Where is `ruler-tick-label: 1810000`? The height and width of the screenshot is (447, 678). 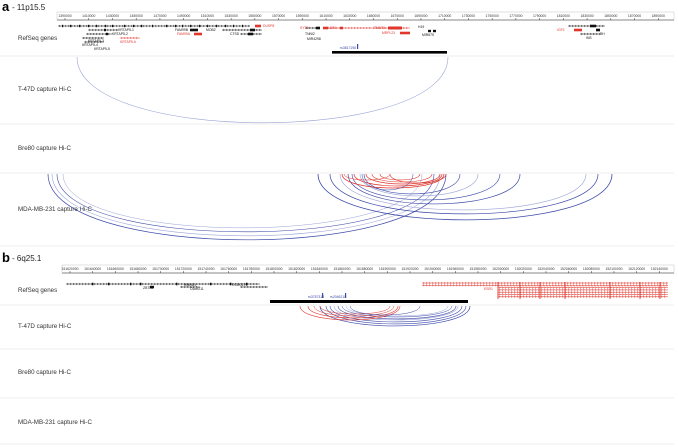 ruler-tick-label: 1810000 is located at coordinates (563, 16).